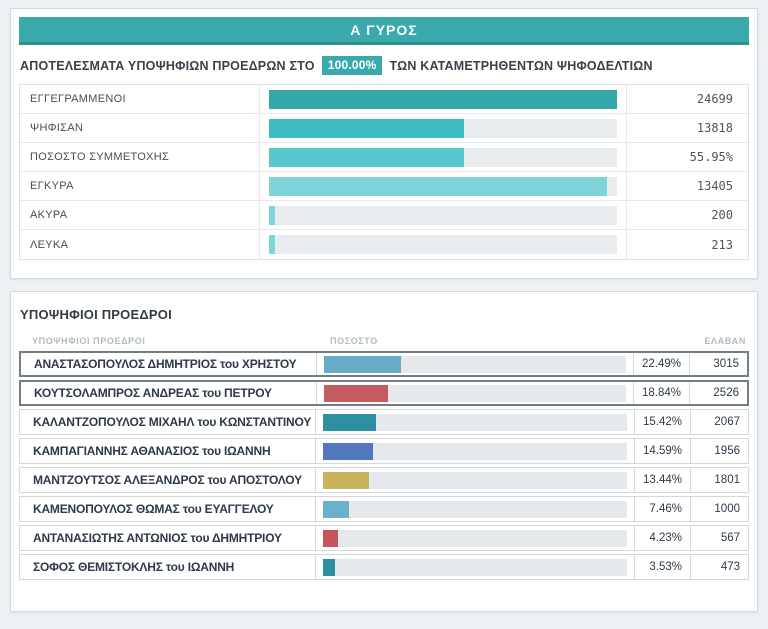 This screenshot has height=629, width=768. Describe the element at coordinates (662, 451) in the screenshot. I see `candidate-percent: 14.59%` at that location.